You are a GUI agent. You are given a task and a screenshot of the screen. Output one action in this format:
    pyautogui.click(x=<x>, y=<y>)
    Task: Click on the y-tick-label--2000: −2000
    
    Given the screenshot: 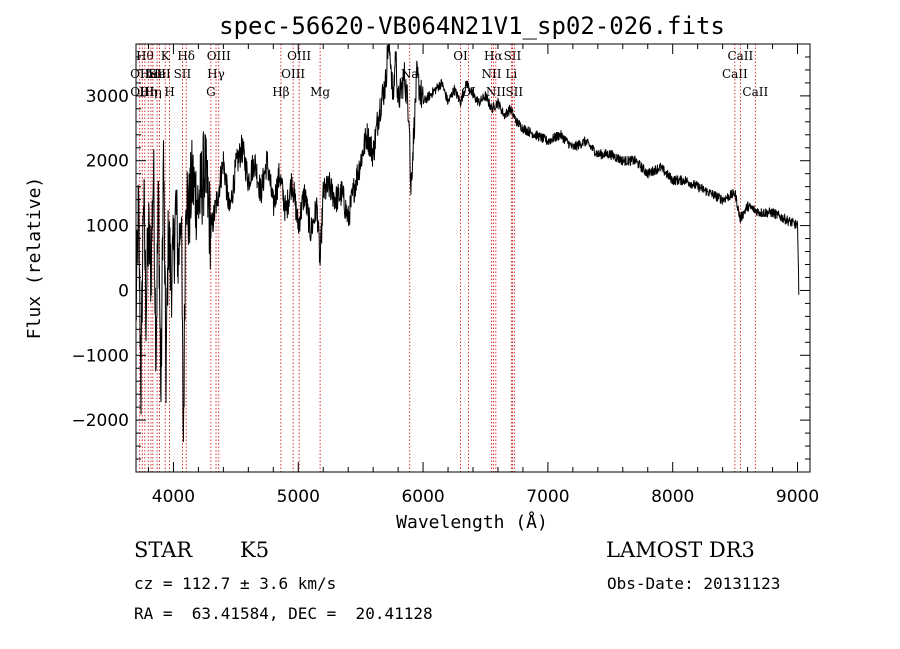 What is the action you would take?
    pyautogui.click(x=100, y=421)
    